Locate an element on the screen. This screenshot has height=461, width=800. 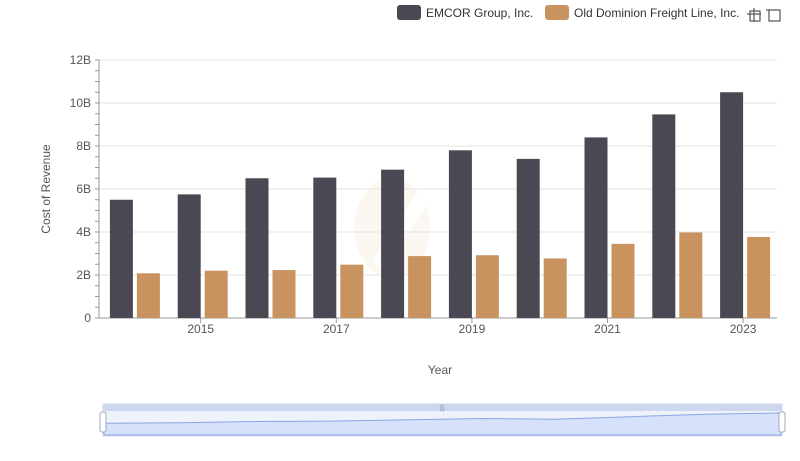
bar-old-dominion-2020 is located at coordinates (555, 288).